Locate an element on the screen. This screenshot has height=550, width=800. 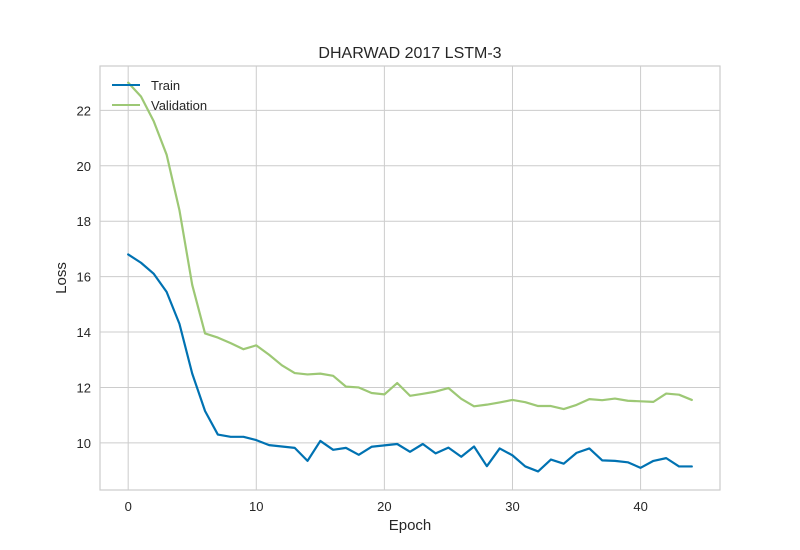
y-tick-label: 22 is located at coordinates (84, 110).